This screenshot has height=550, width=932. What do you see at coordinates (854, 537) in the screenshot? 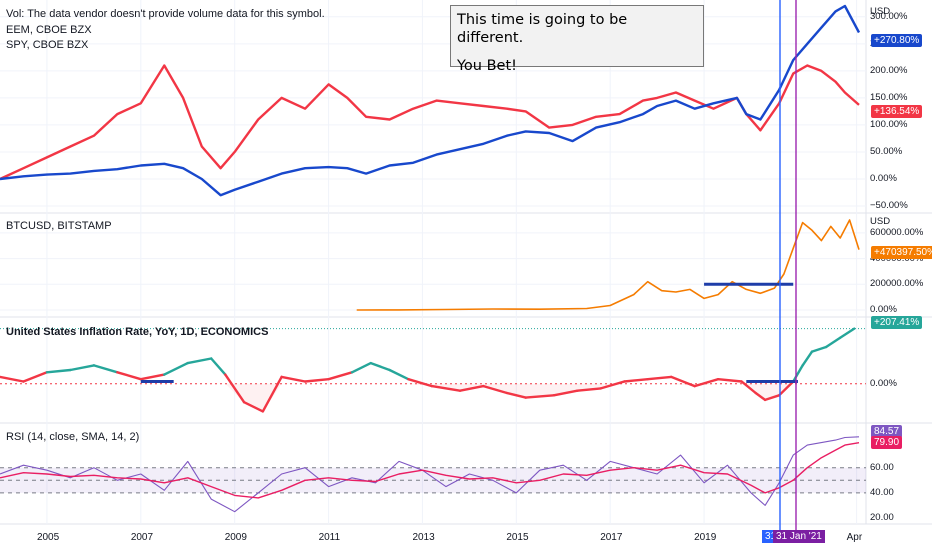
I see `time-axis-tick: Apr` at bounding box center [854, 537].